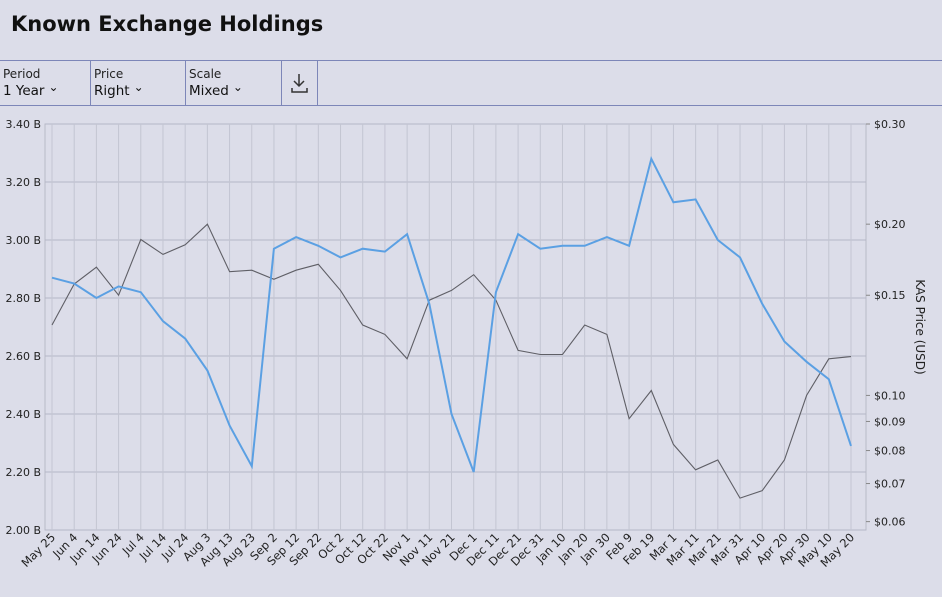 The height and width of the screenshot is (597, 942). Describe the element at coordinates (890, 224) in the screenshot. I see `y2-tick-label: $0.20` at that location.